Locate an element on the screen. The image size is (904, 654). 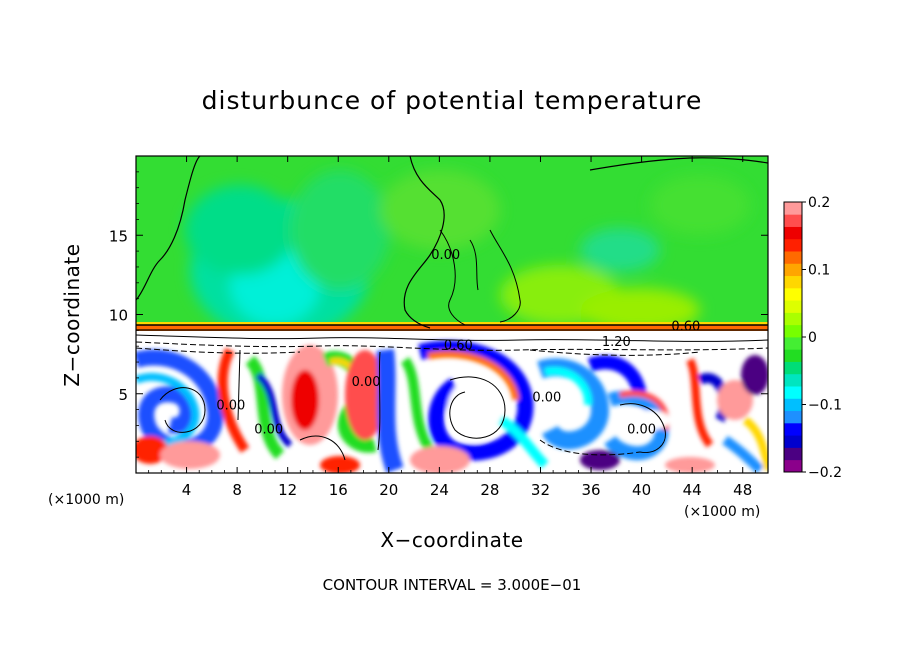
x-tick-label: 44 is located at coordinates (692, 490).